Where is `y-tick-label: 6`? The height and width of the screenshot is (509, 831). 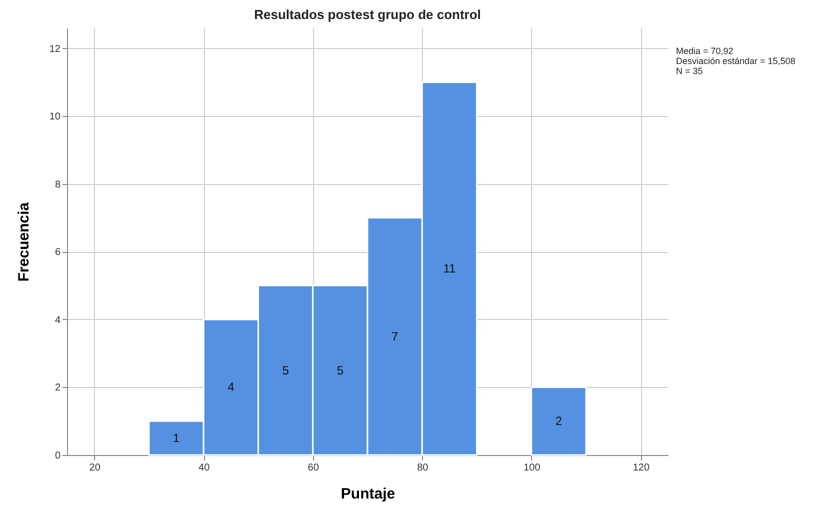
y-tick-label: 6 is located at coordinates (57, 252).